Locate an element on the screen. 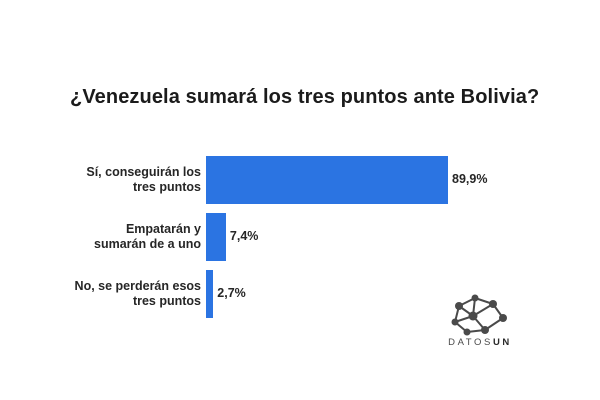  data-label: 2,7% is located at coordinates (231, 293).